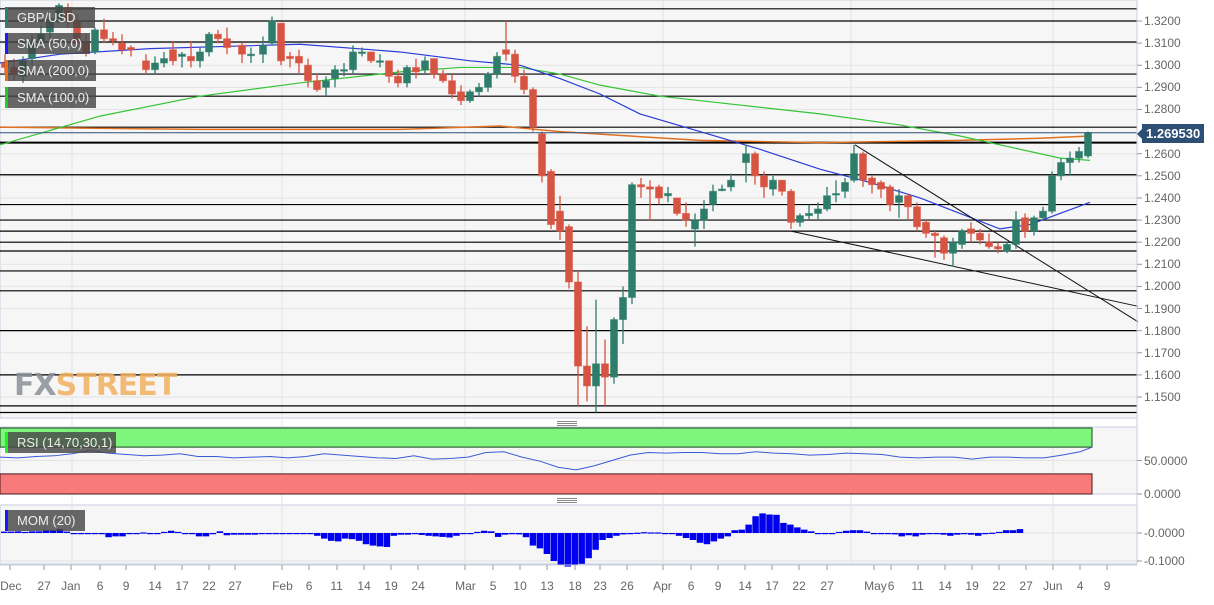  Describe the element at coordinates (47, 43) in the screenshot. I see `legend-sma50: SMA (50,0)` at that location.